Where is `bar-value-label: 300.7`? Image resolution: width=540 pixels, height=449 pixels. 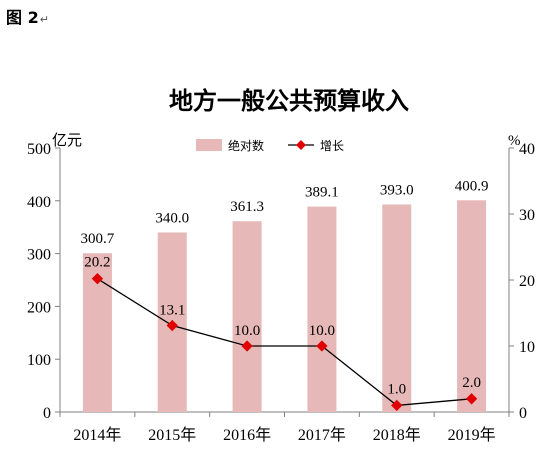 bar-value-label: 300.7 is located at coordinates (98, 239).